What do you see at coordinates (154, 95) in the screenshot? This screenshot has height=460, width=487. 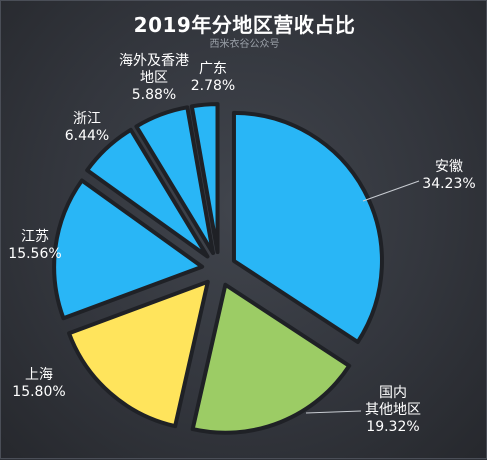 I see `slice-value-label-5: 5.88%` at bounding box center [154, 95].